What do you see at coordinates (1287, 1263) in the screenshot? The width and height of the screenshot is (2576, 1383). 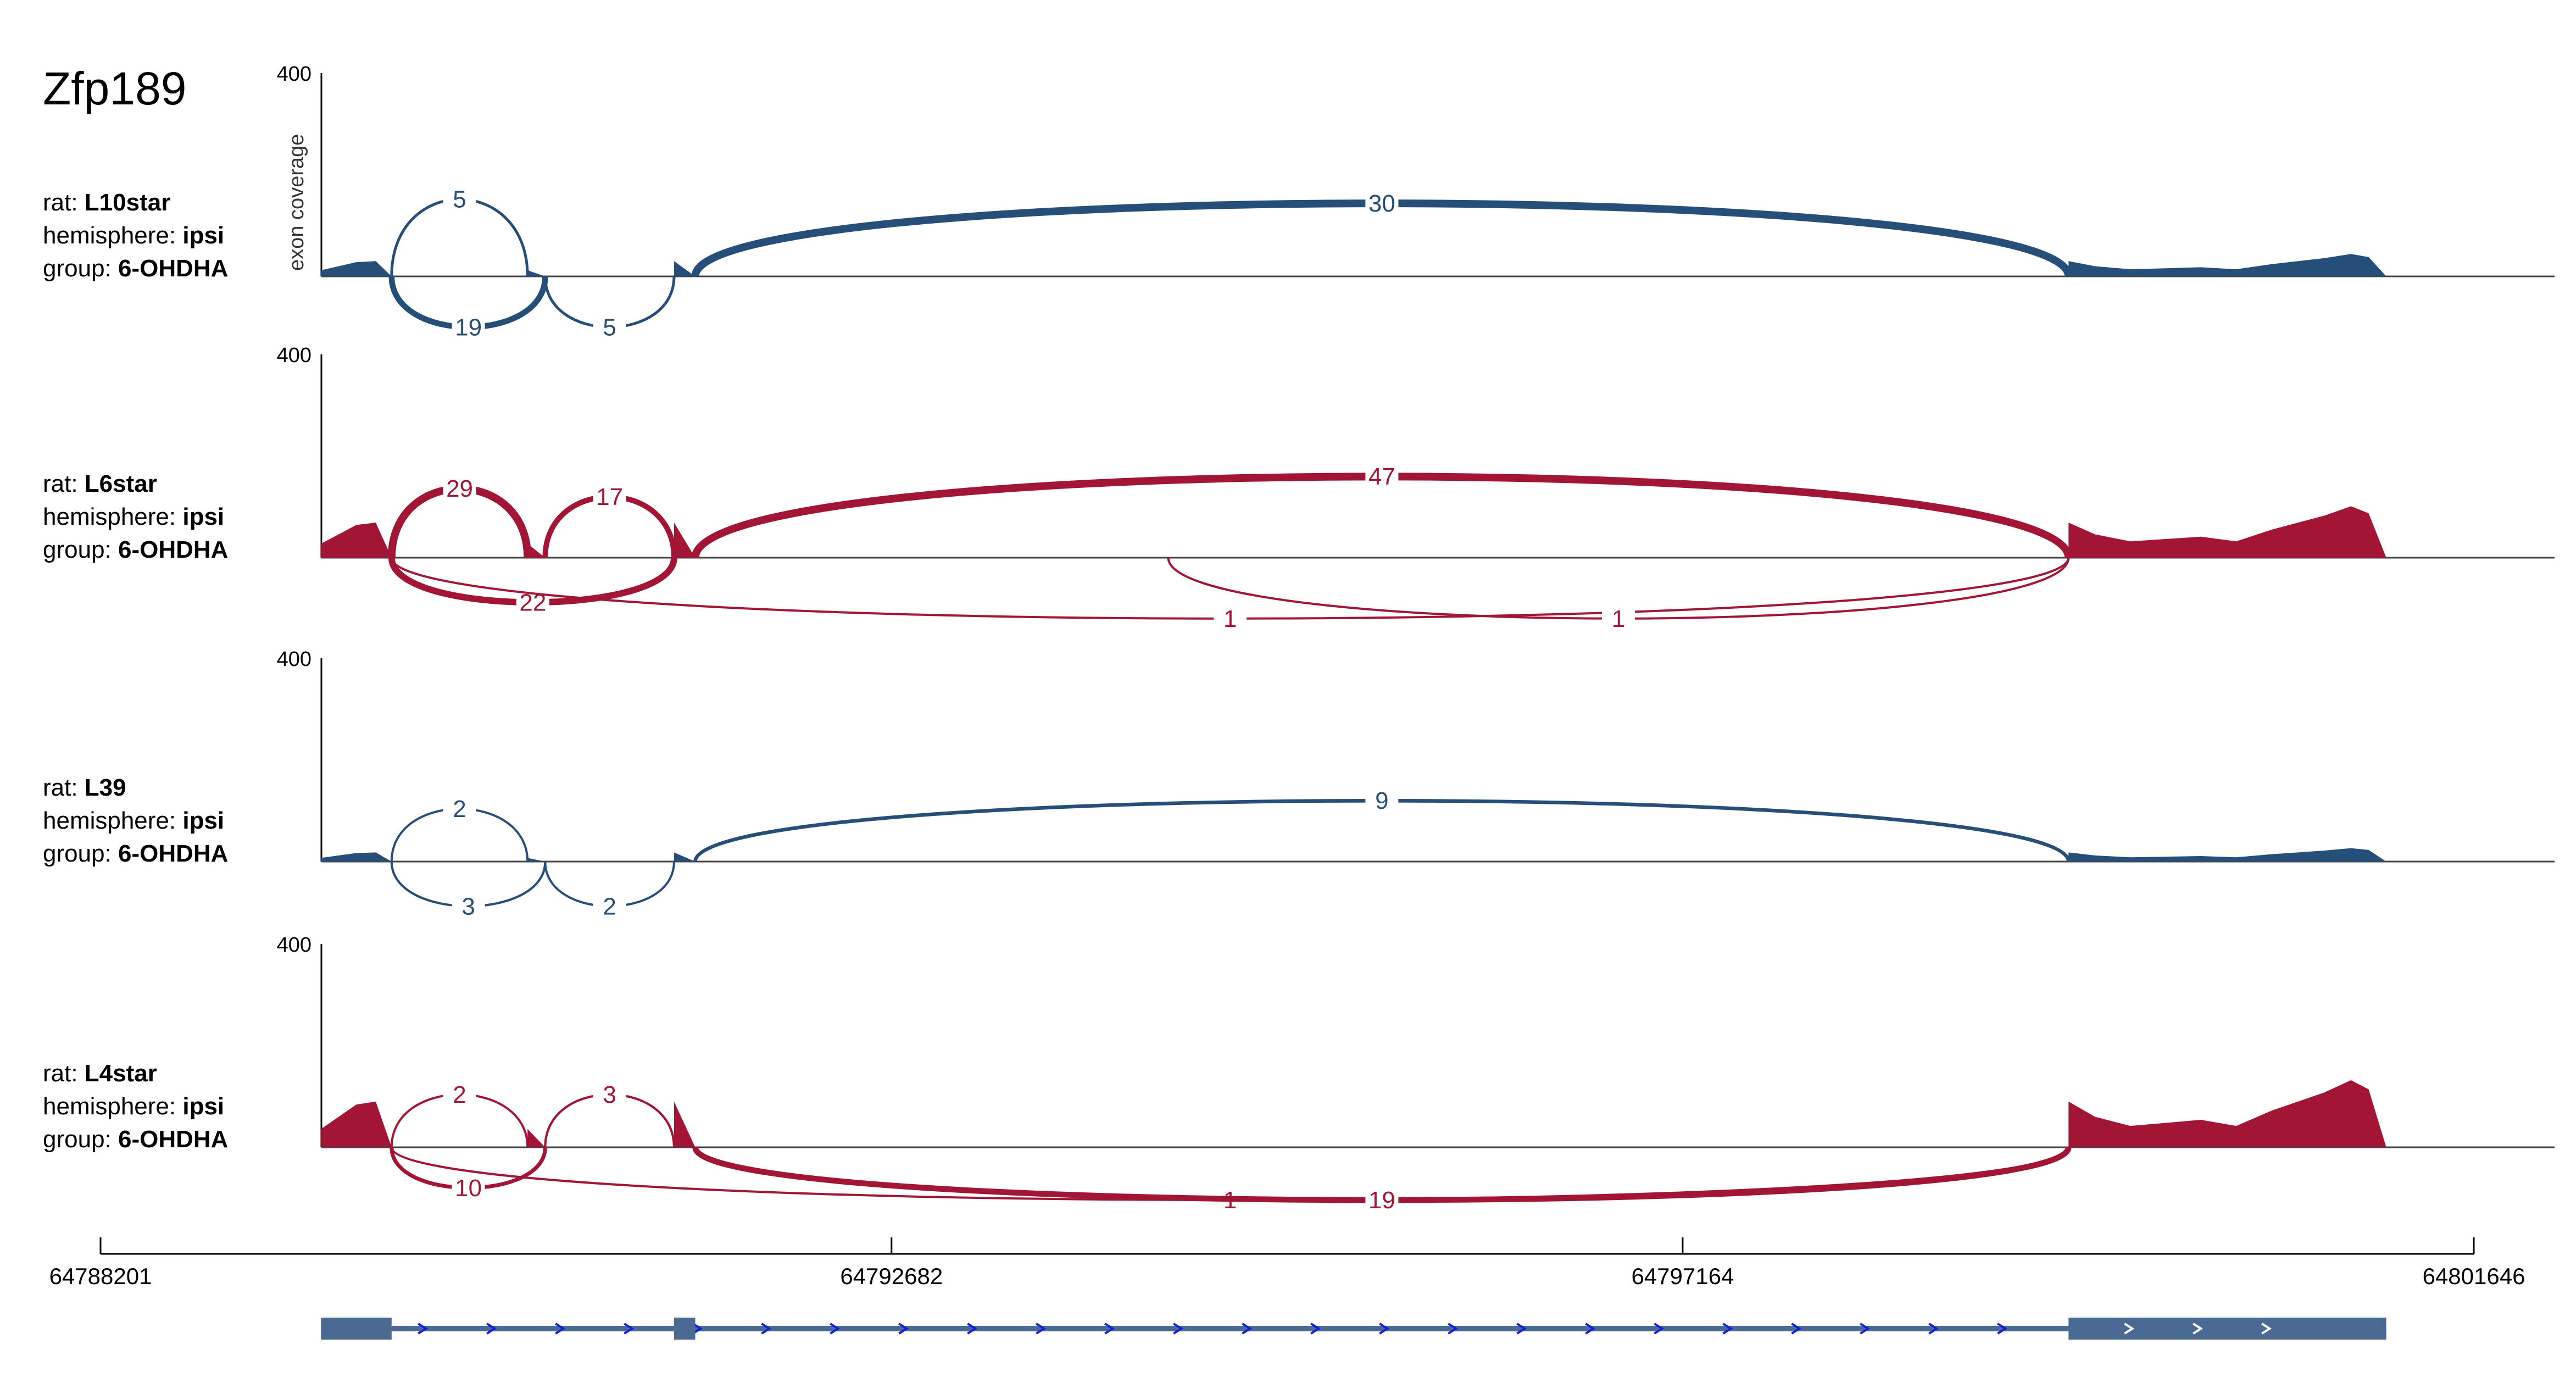 I see `x-axis: 64788201 64792682 64797164 64801646` at bounding box center [1287, 1263].